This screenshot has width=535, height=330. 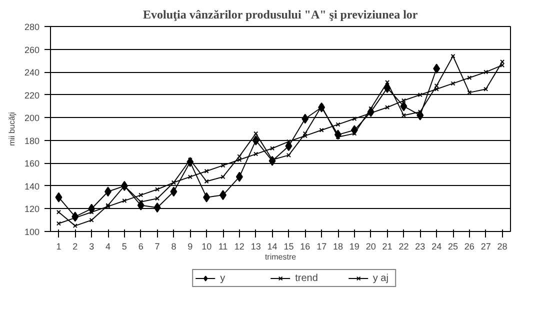 What do you see at coordinates (502, 247) in the screenshot?
I see `x-tick-label: 28` at bounding box center [502, 247].